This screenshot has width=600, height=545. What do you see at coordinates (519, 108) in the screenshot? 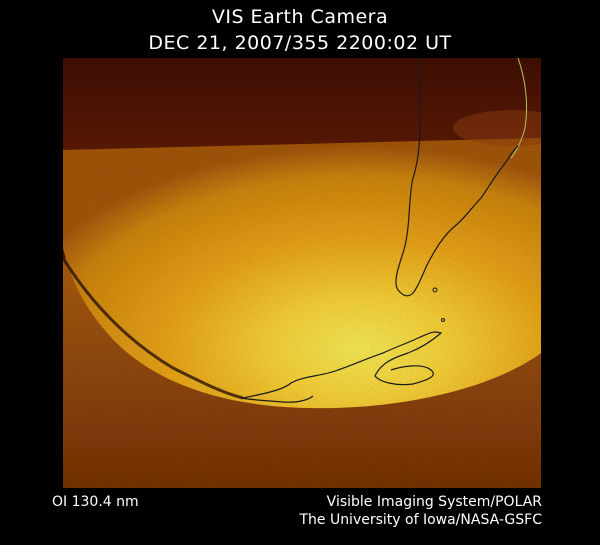
I see `grid-line` at bounding box center [519, 108].